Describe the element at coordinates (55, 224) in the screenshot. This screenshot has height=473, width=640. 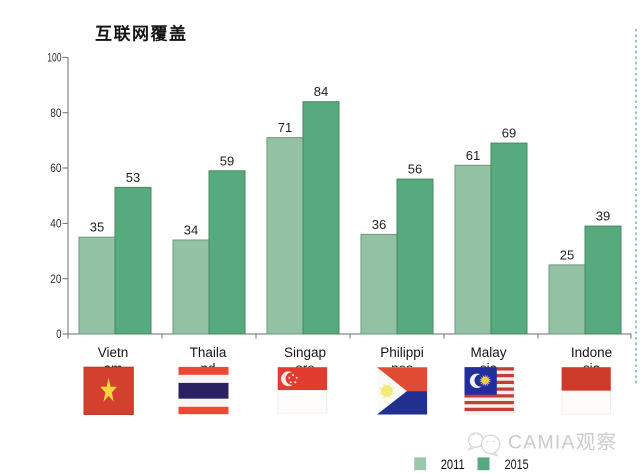
I see `svg-text: 40` at that location.